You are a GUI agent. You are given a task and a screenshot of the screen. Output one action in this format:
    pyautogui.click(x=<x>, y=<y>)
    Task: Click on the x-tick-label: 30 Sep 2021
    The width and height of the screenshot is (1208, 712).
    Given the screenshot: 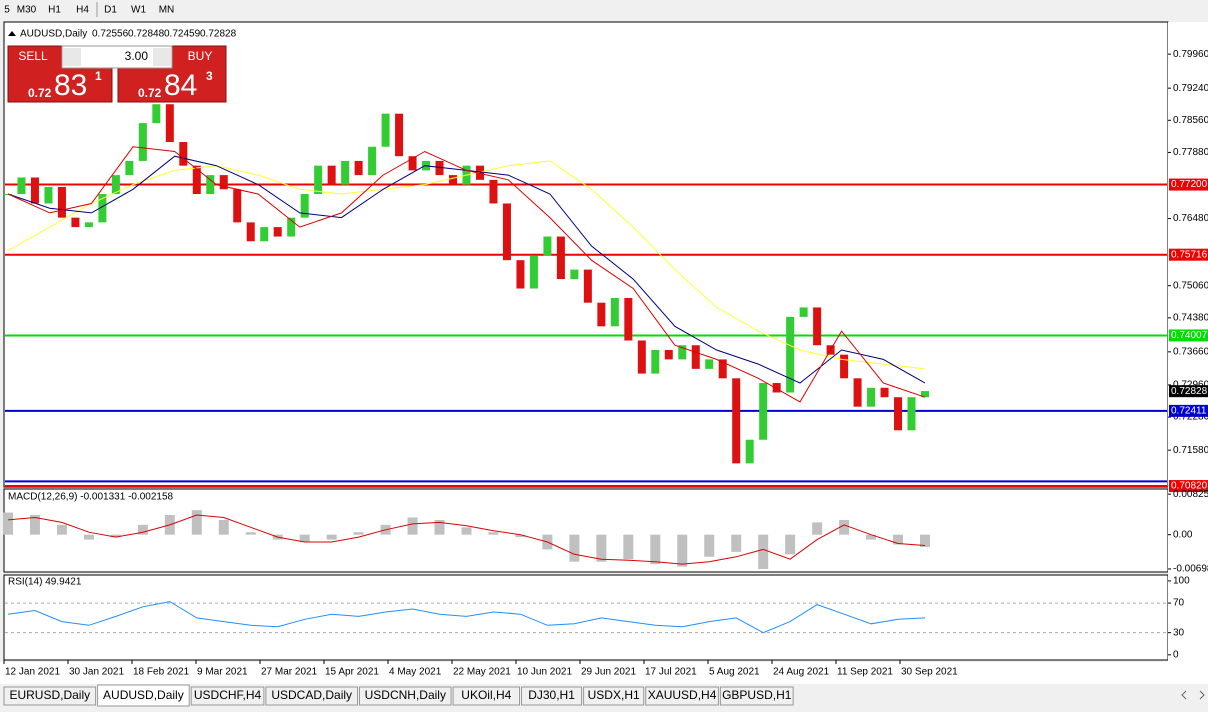 What is the action you would take?
    pyautogui.click(x=929, y=672)
    